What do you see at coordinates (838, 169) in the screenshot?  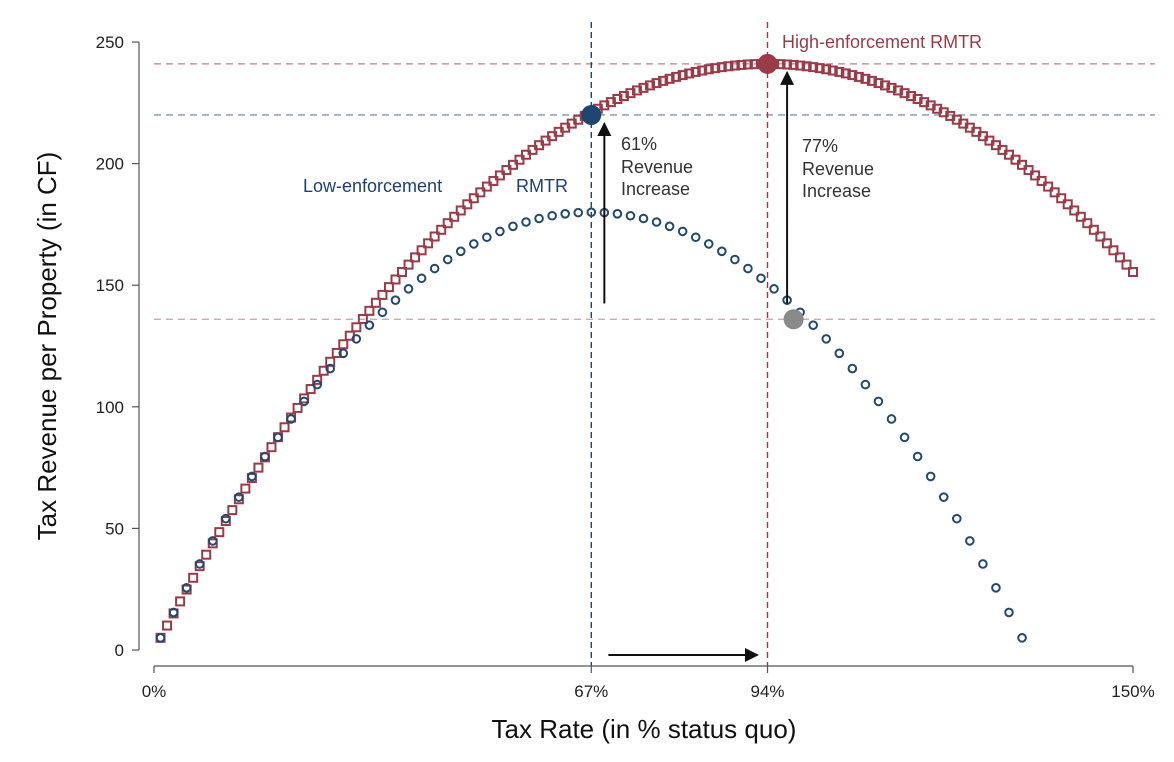 I see `annotation-77-revenue: Revenue` at bounding box center [838, 169].